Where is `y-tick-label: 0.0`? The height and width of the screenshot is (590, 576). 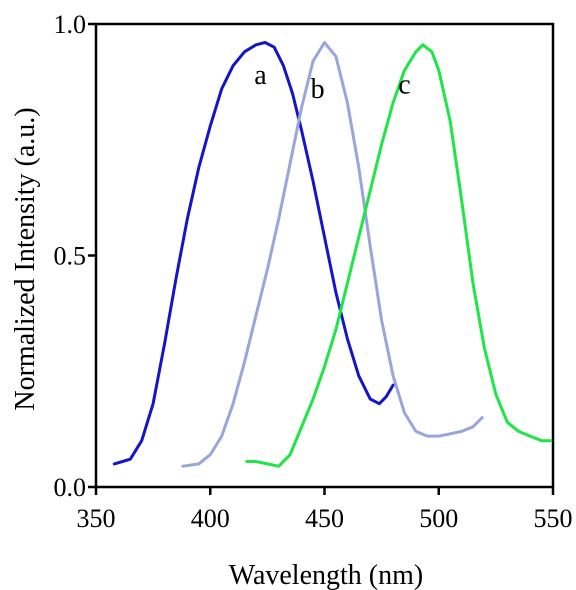 y-tick-label: 0.0 is located at coordinates (70, 487).